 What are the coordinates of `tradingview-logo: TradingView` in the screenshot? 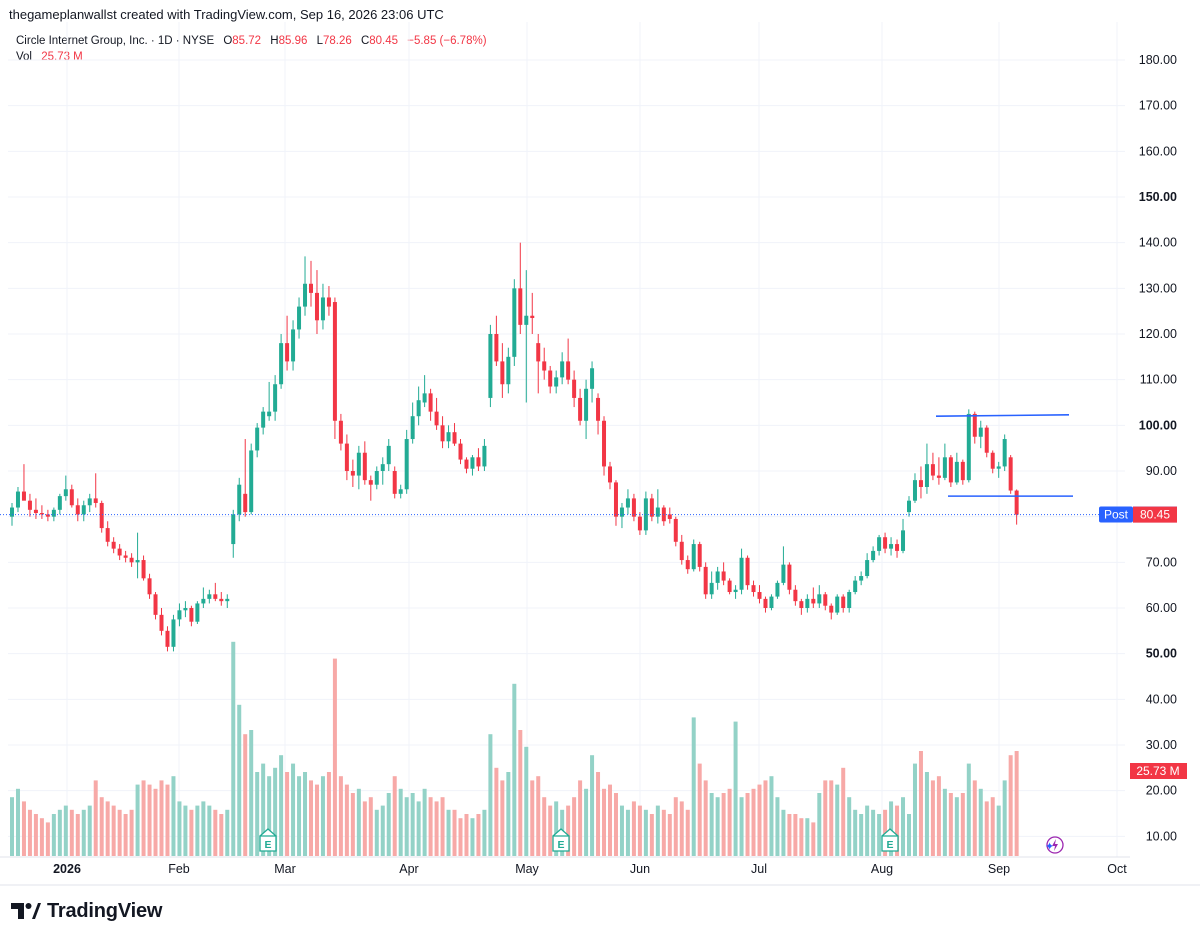 It's located at (86, 911).